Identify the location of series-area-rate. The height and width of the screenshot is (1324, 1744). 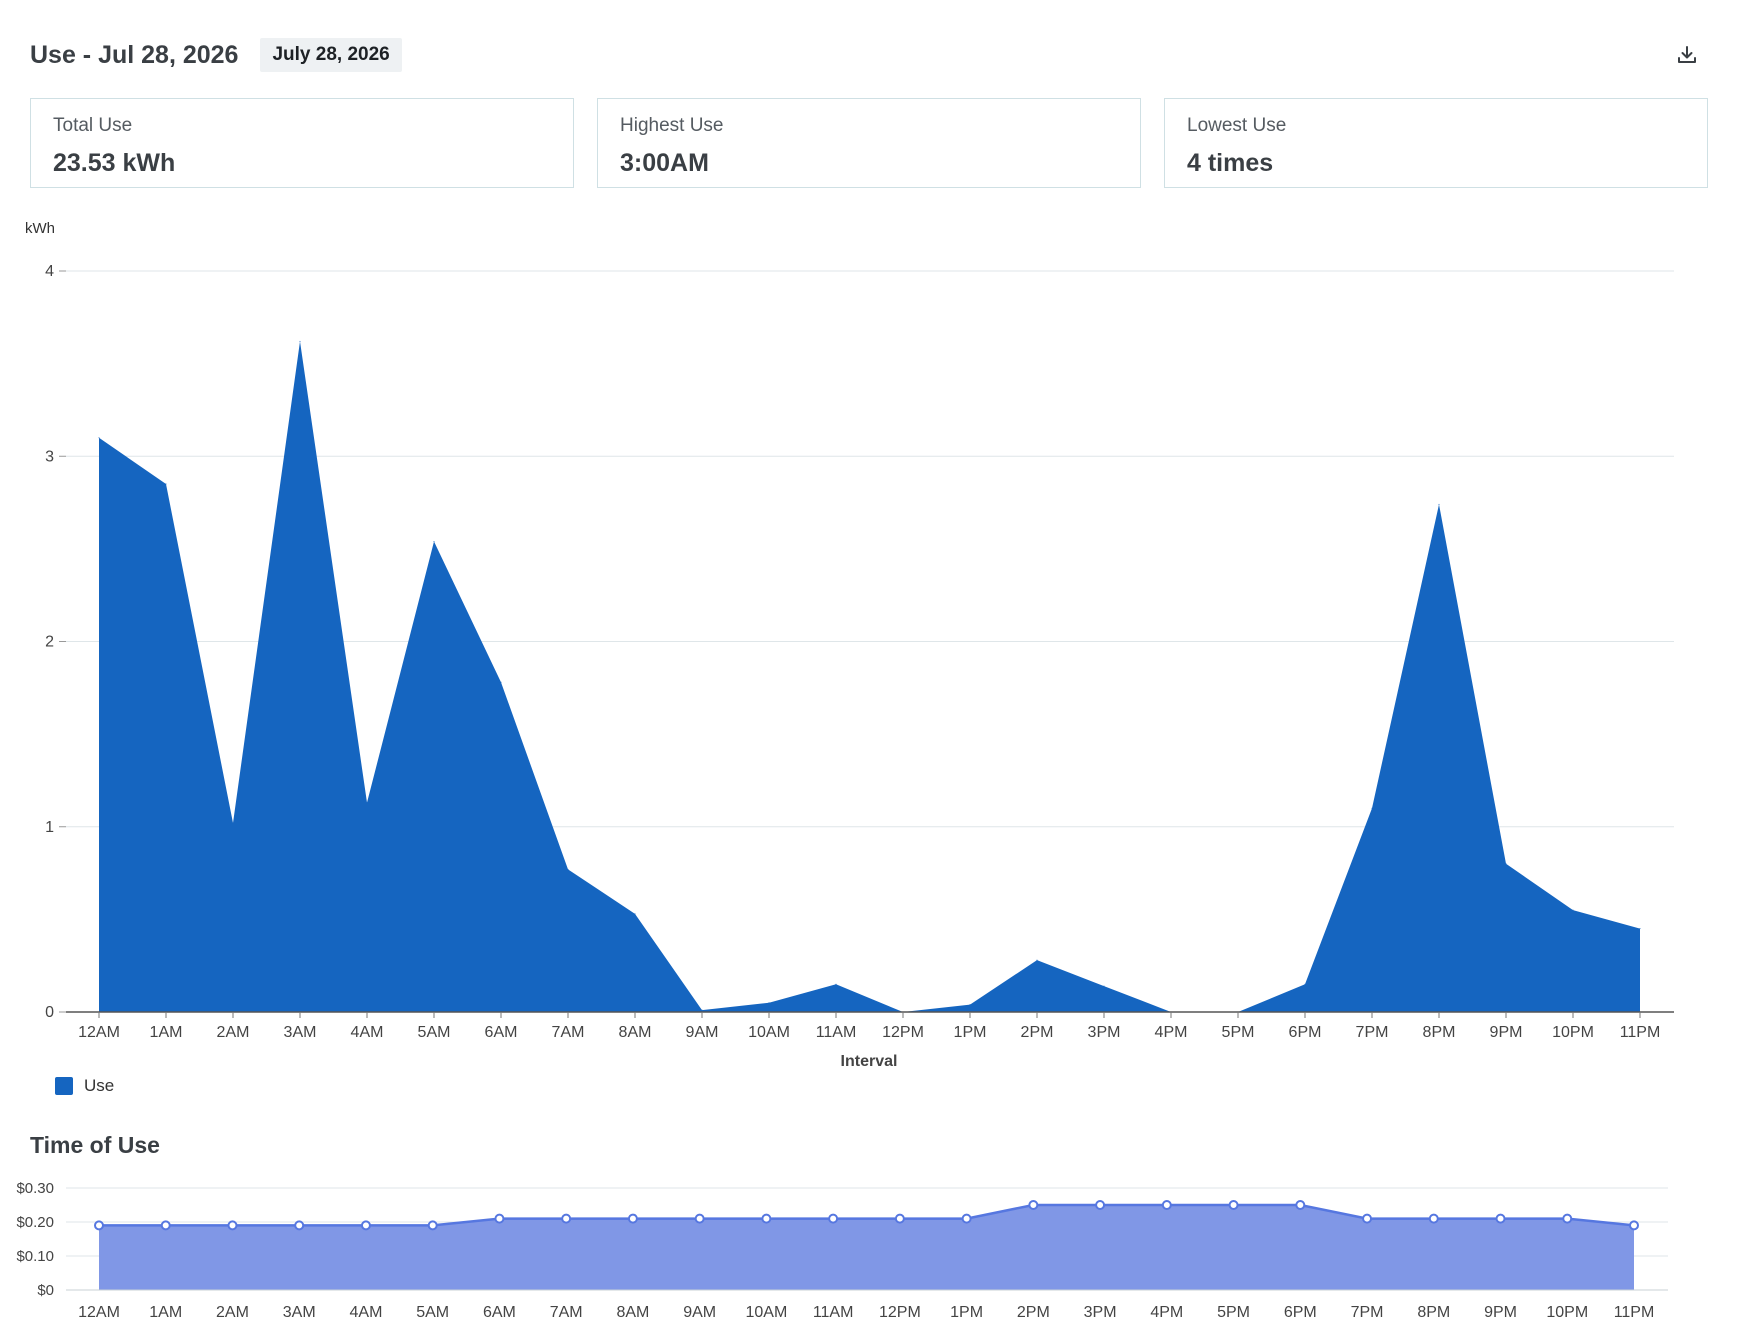
(866, 1247).